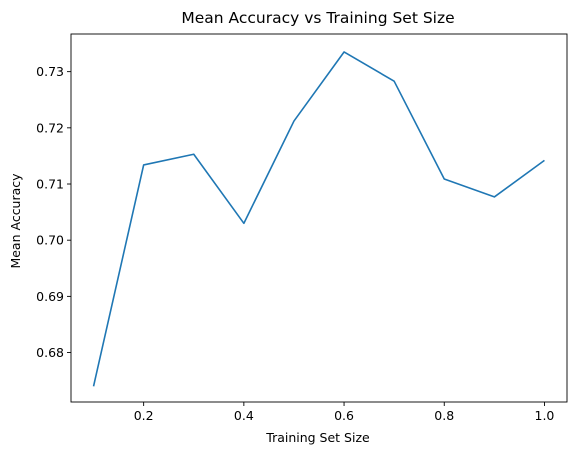 Image resolution: width=576 pixels, height=455 pixels. What do you see at coordinates (444, 415) in the screenshot?
I see `x-tick-label: 0.8` at bounding box center [444, 415].